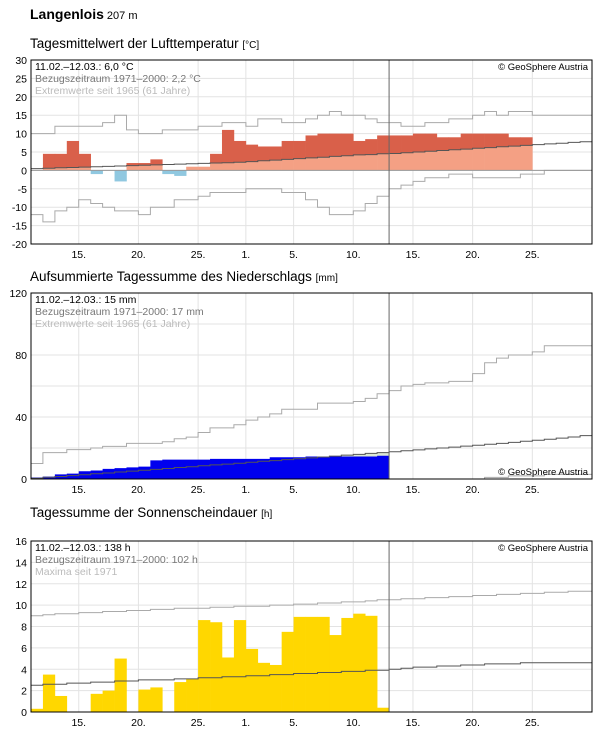 This screenshot has width=596, height=729. I want to click on x-tick-label: 5., so click(293, 723).